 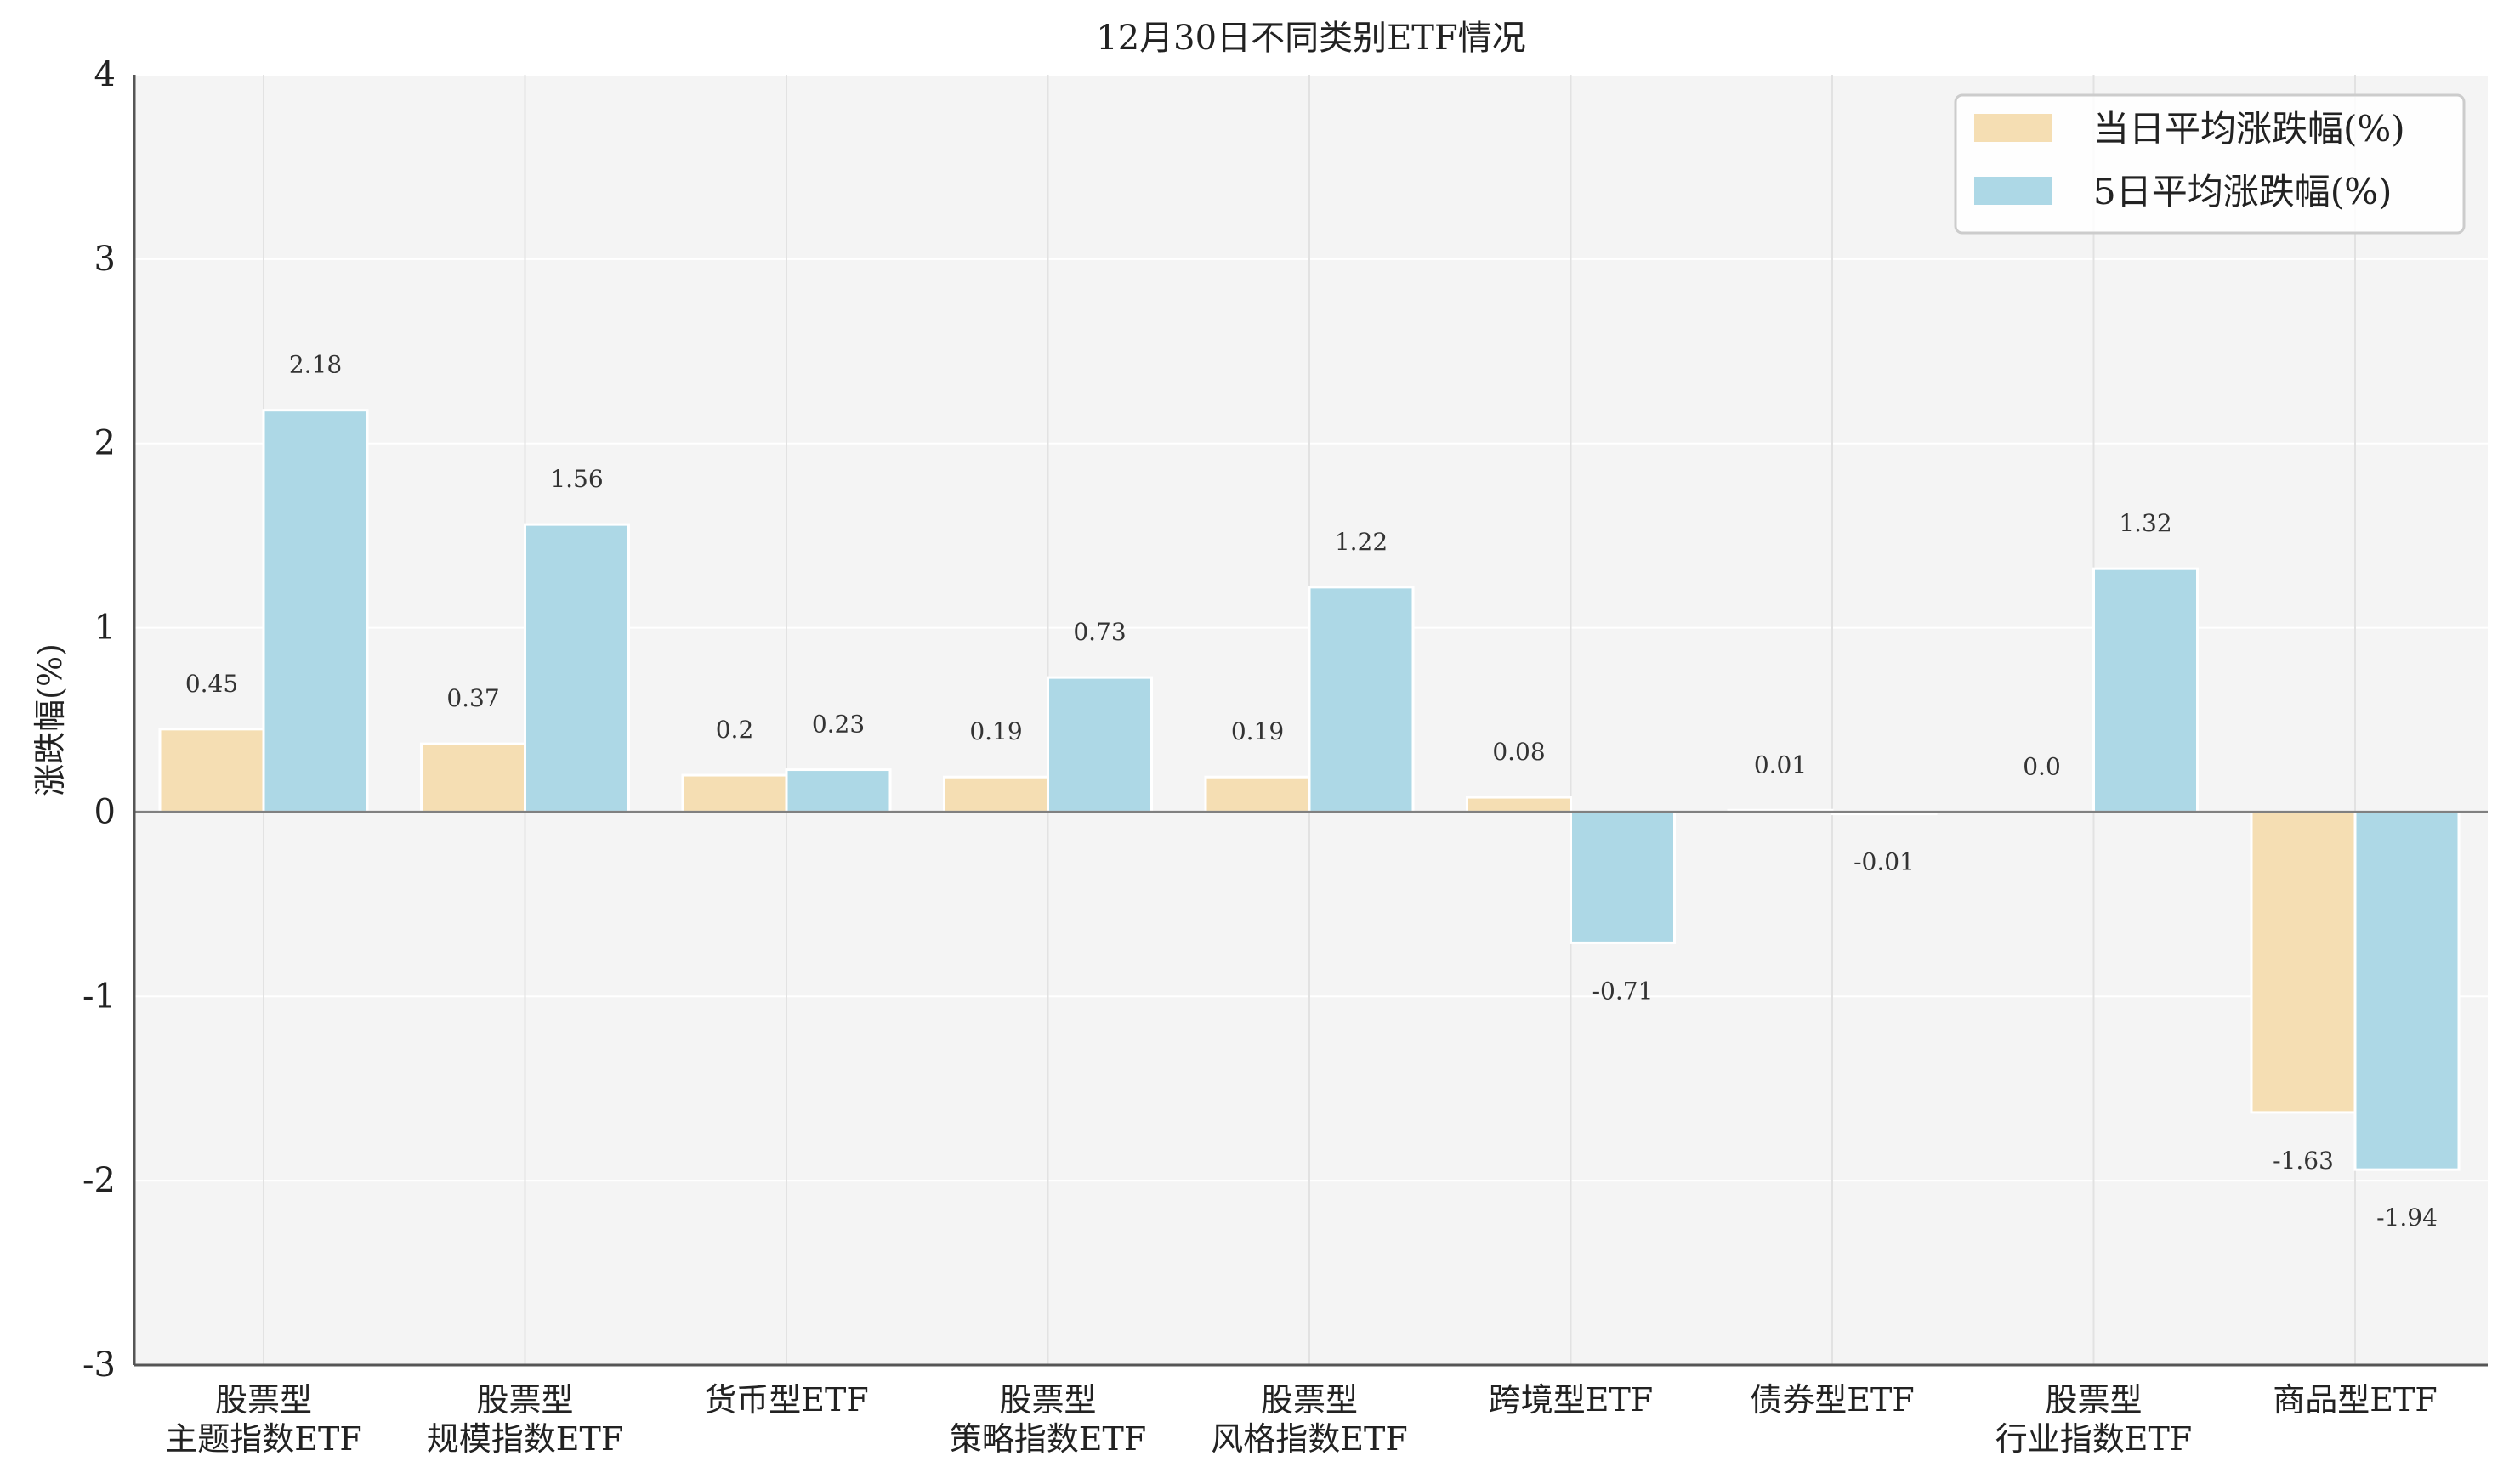 What do you see at coordinates (2242, 191) in the screenshot?
I see `legend-label-5day: 5日平均涨跌幅(%)` at bounding box center [2242, 191].